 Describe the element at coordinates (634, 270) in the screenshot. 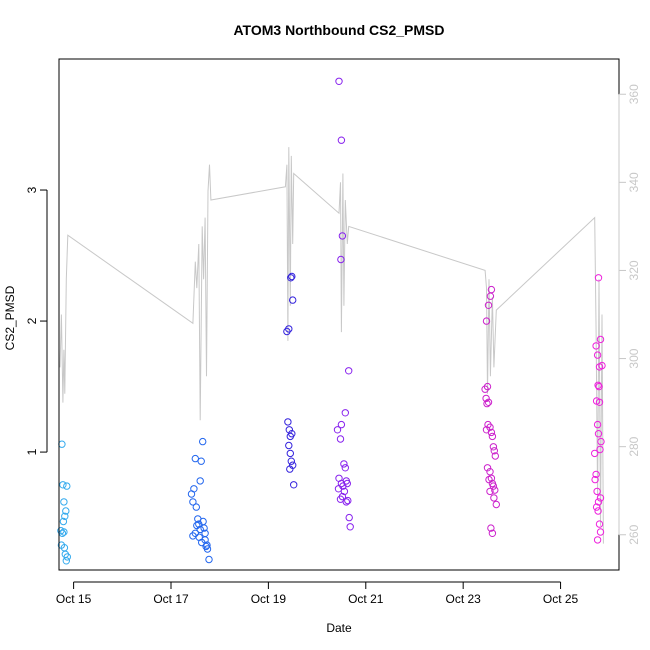

I see `y2-tick-label: 320` at that location.